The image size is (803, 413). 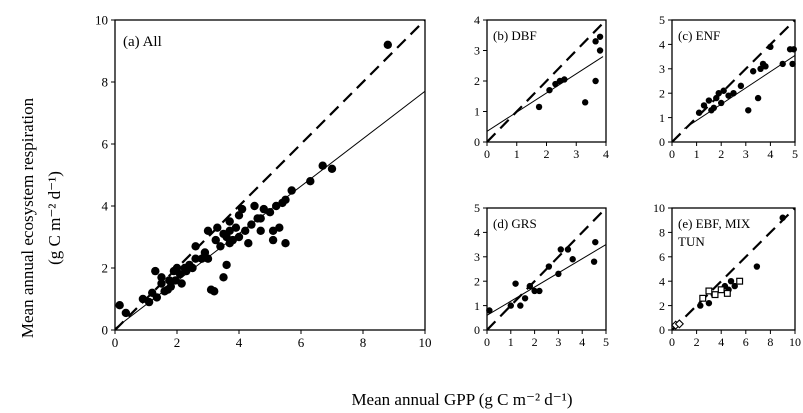 I want to click on y-tick-label: 1, so click(x=477, y=306).